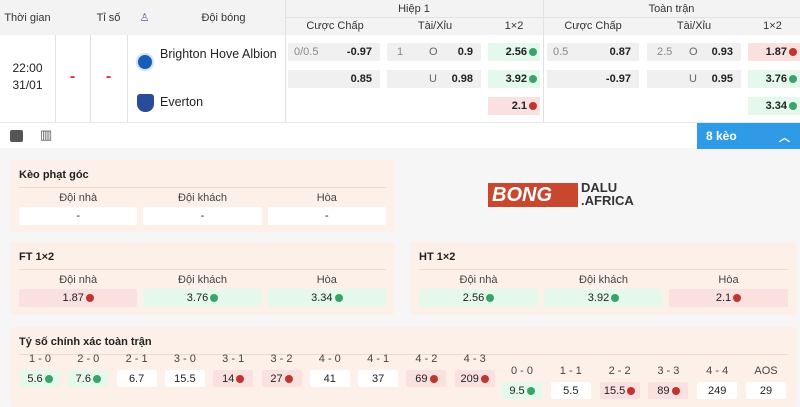  Describe the element at coordinates (603, 298) in the screenshot. I see `ht-value: 3.92` at that location.